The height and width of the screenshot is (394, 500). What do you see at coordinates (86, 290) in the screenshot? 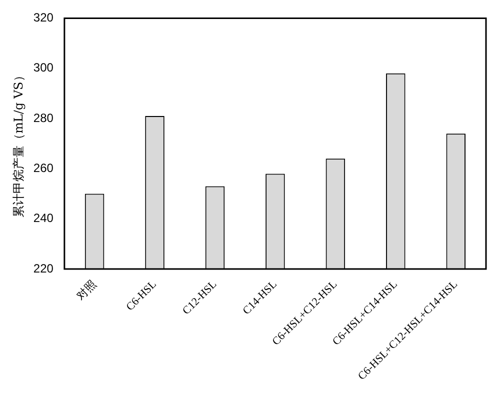
I see `x-tick-label: 对照` at bounding box center [86, 290].